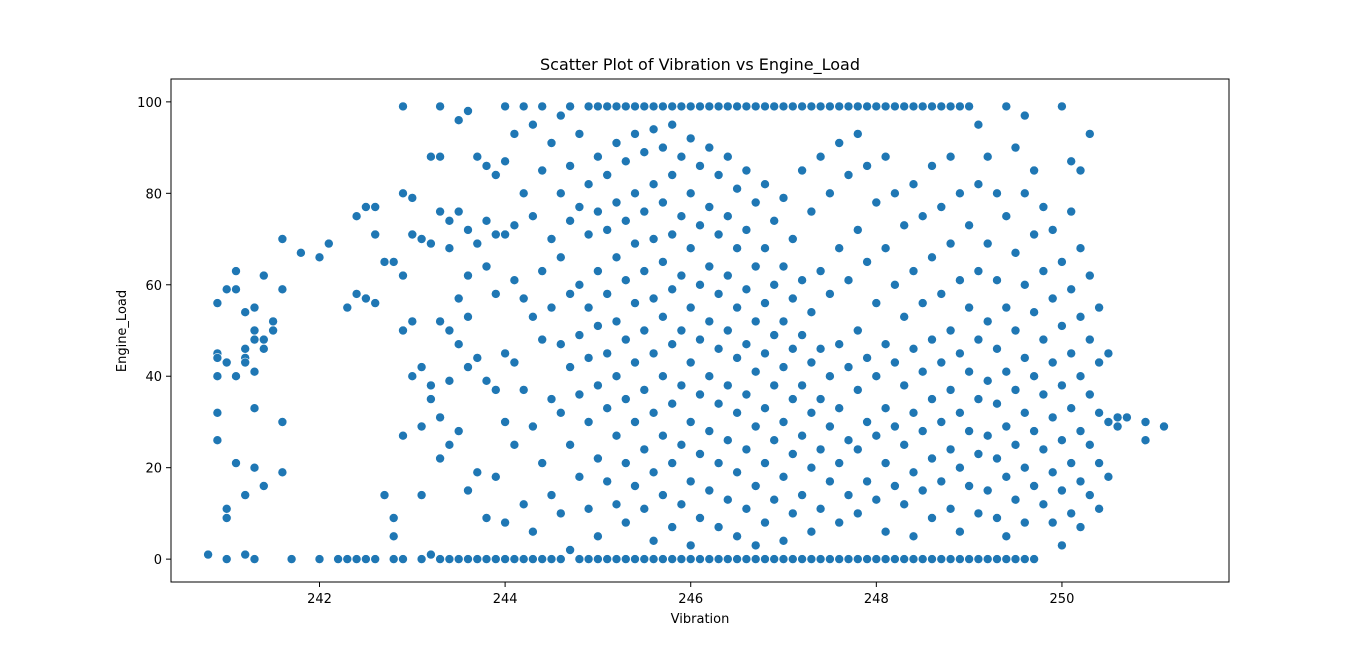 Image resolution: width=1366 pixels, height=655 pixels. What do you see at coordinates (876, 599) in the screenshot?
I see `x-tick-label: 248` at bounding box center [876, 599].